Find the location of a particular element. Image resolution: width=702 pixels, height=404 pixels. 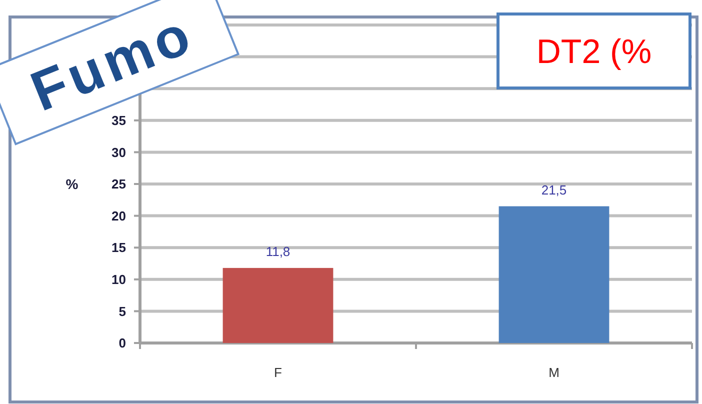

x-tick-label: F is located at coordinates (278, 372).